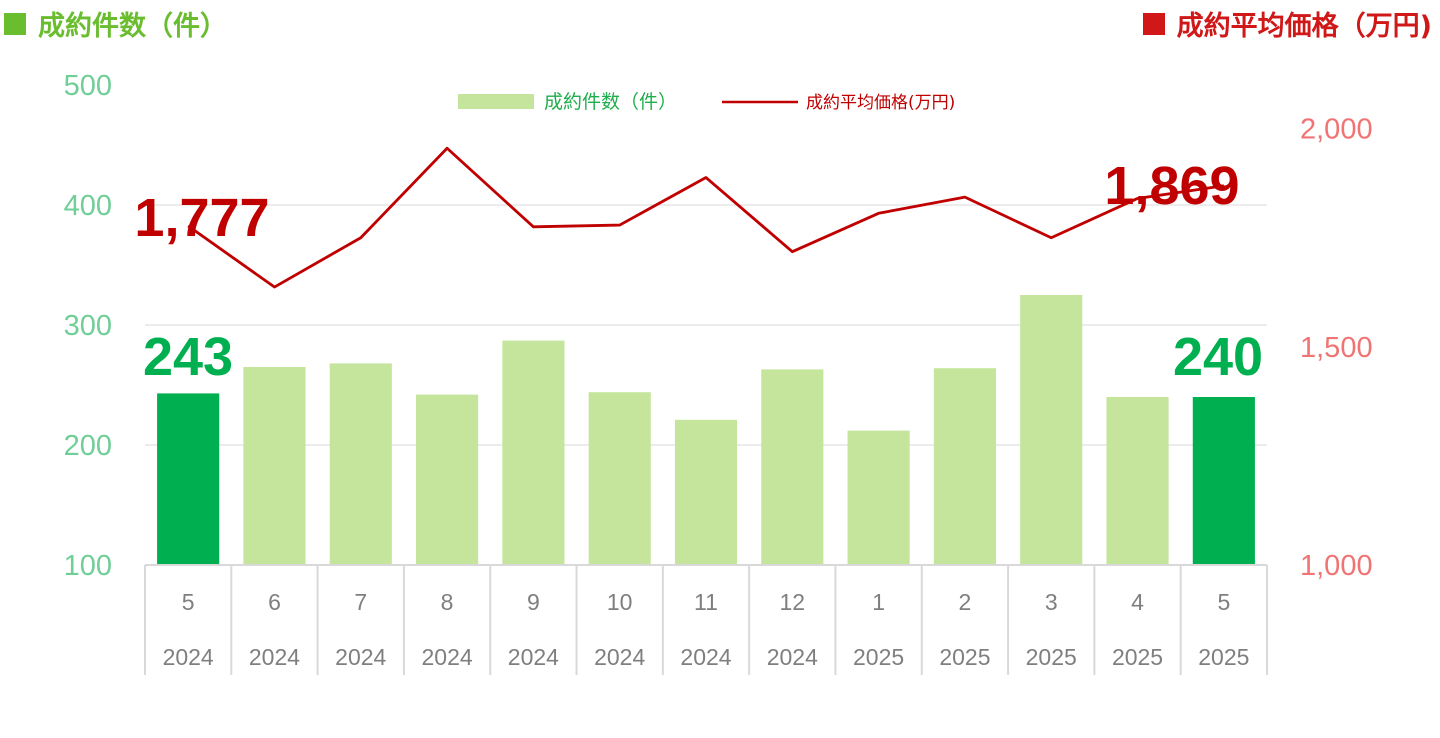  What do you see at coordinates (706, 102) in the screenshot?
I see `legend: 成約件数（件） 成約平均価格(万円)` at bounding box center [706, 102].